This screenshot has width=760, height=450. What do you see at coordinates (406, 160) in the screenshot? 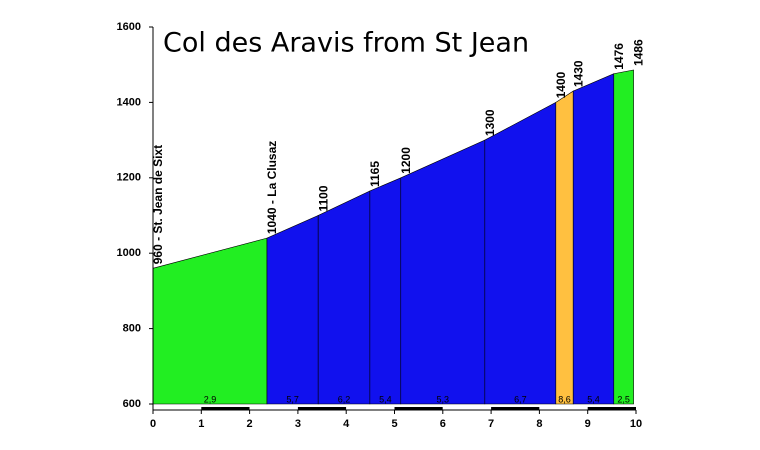
I see `elevation-label: 1200` at bounding box center [406, 160].